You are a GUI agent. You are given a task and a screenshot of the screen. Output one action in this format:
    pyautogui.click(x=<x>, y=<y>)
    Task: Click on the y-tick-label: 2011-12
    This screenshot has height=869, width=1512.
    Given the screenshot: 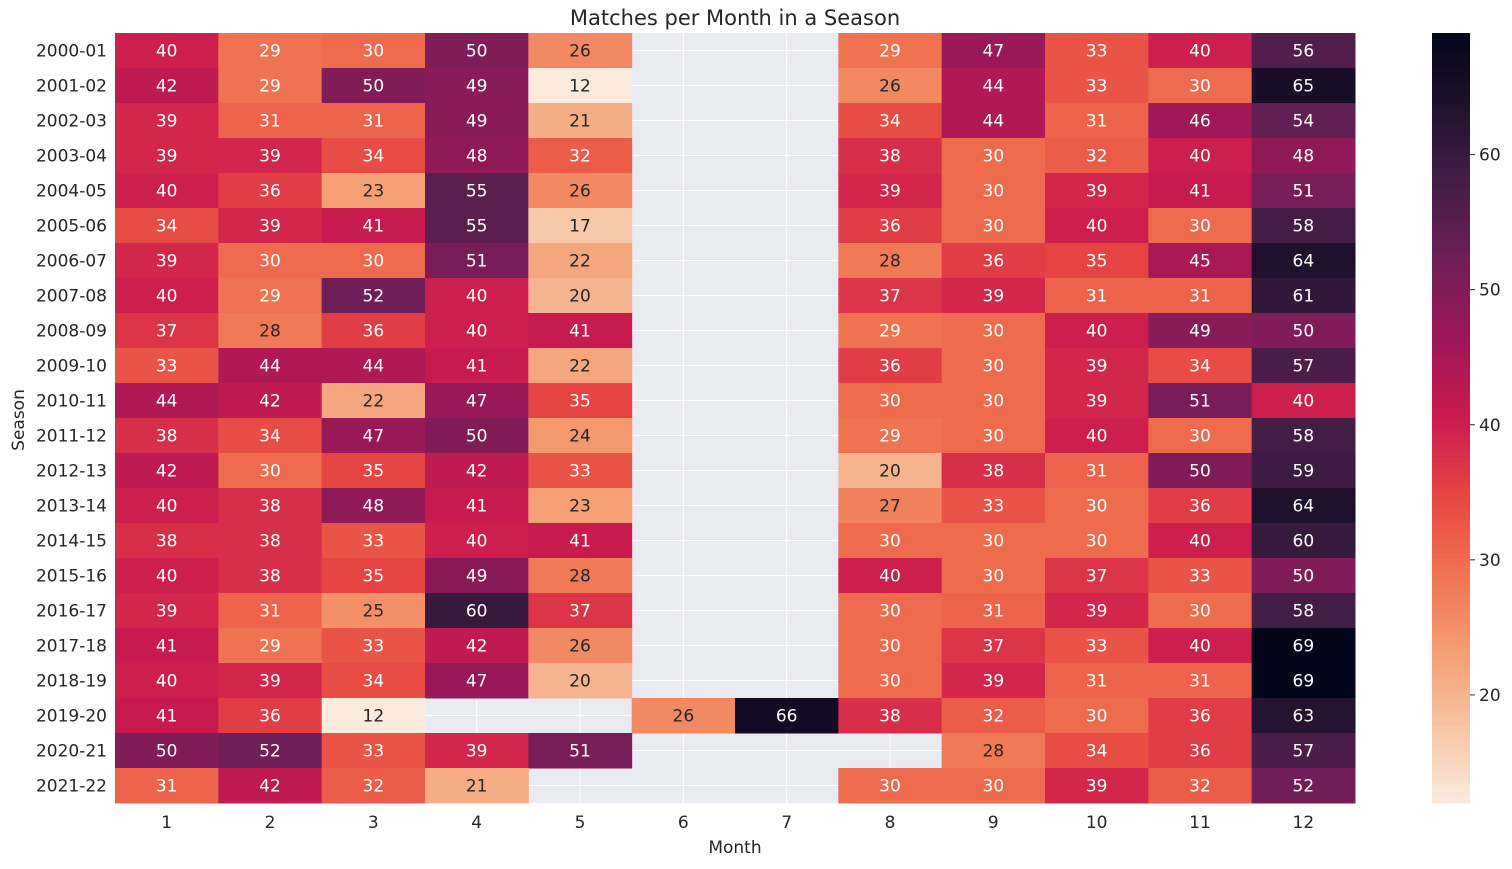 What is the action you would take?
    pyautogui.click(x=71, y=437)
    